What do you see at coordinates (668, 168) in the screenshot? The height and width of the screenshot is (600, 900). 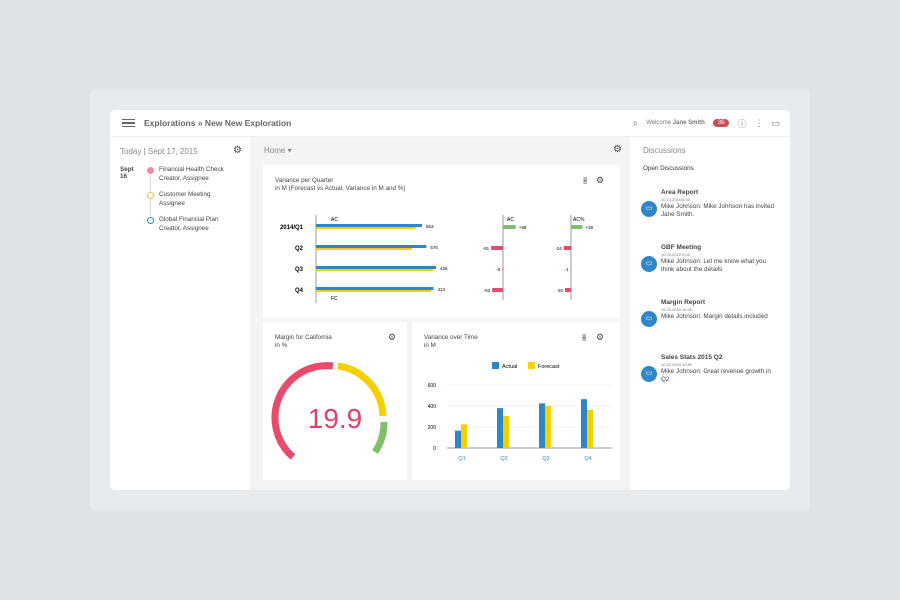 I see `open-discussions-label: Open Discussions` at bounding box center [668, 168].